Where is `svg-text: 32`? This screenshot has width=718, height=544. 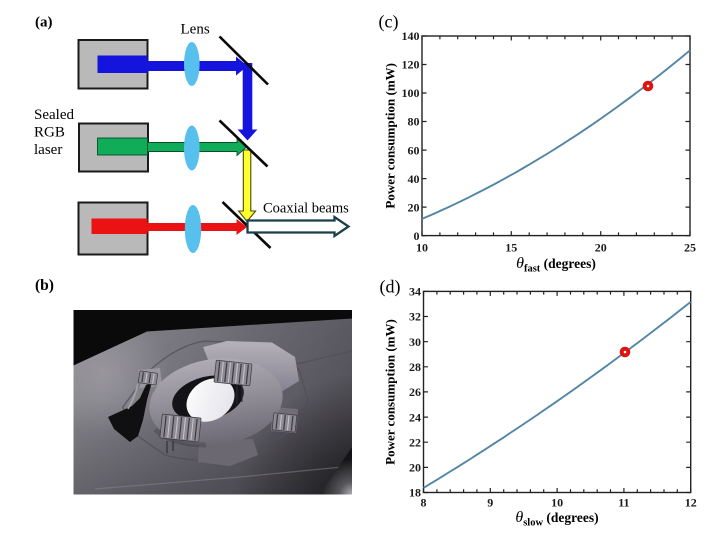
svg-text: 32 is located at coordinates (415, 317).